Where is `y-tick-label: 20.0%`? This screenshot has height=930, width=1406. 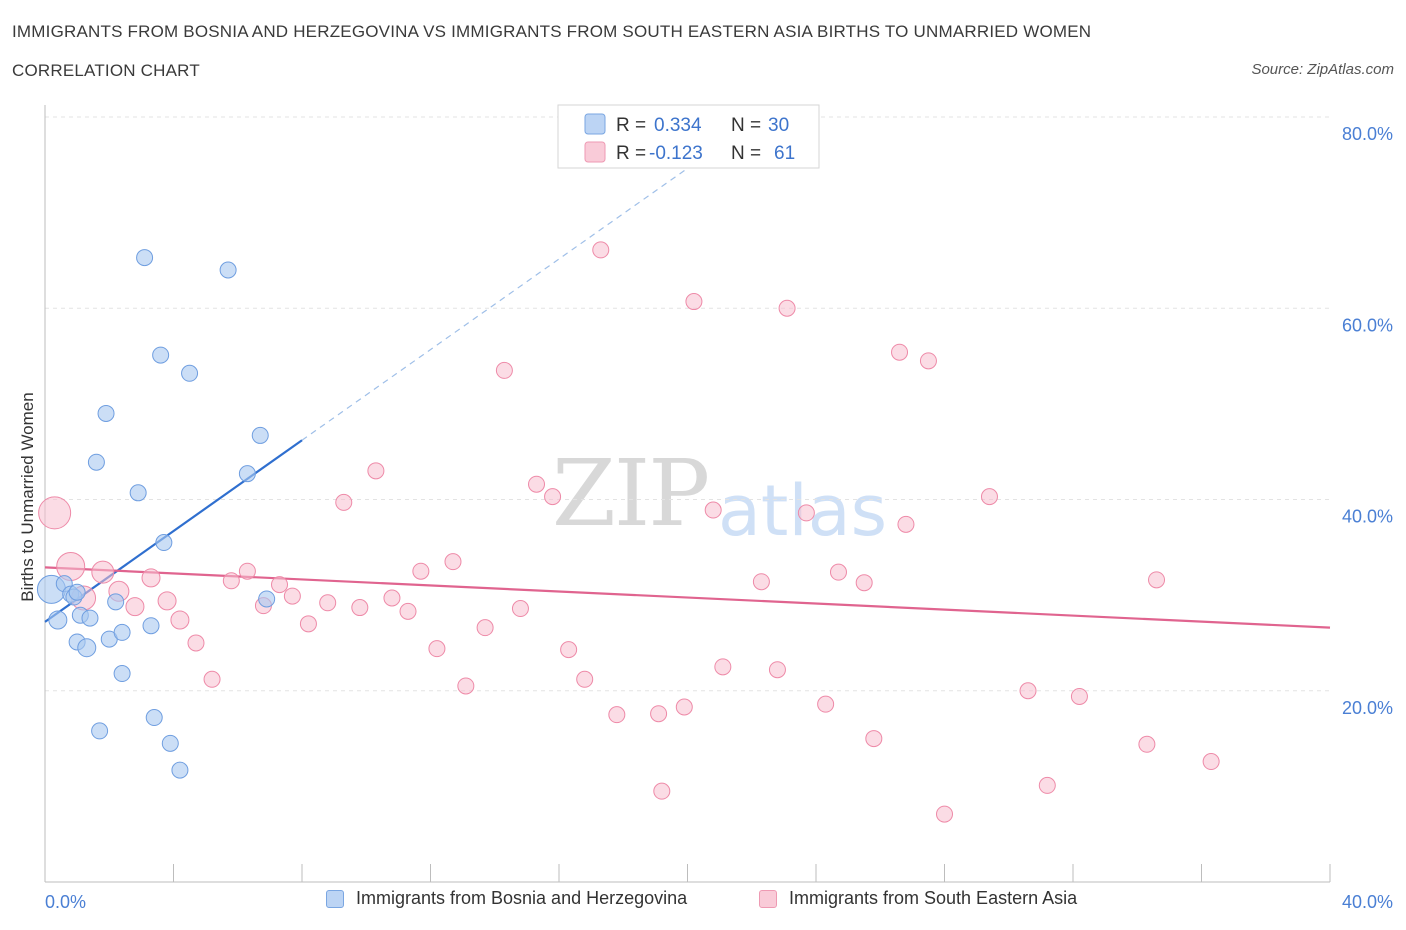 y-tick-label: 20.0% is located at coordinates (1367, 708).